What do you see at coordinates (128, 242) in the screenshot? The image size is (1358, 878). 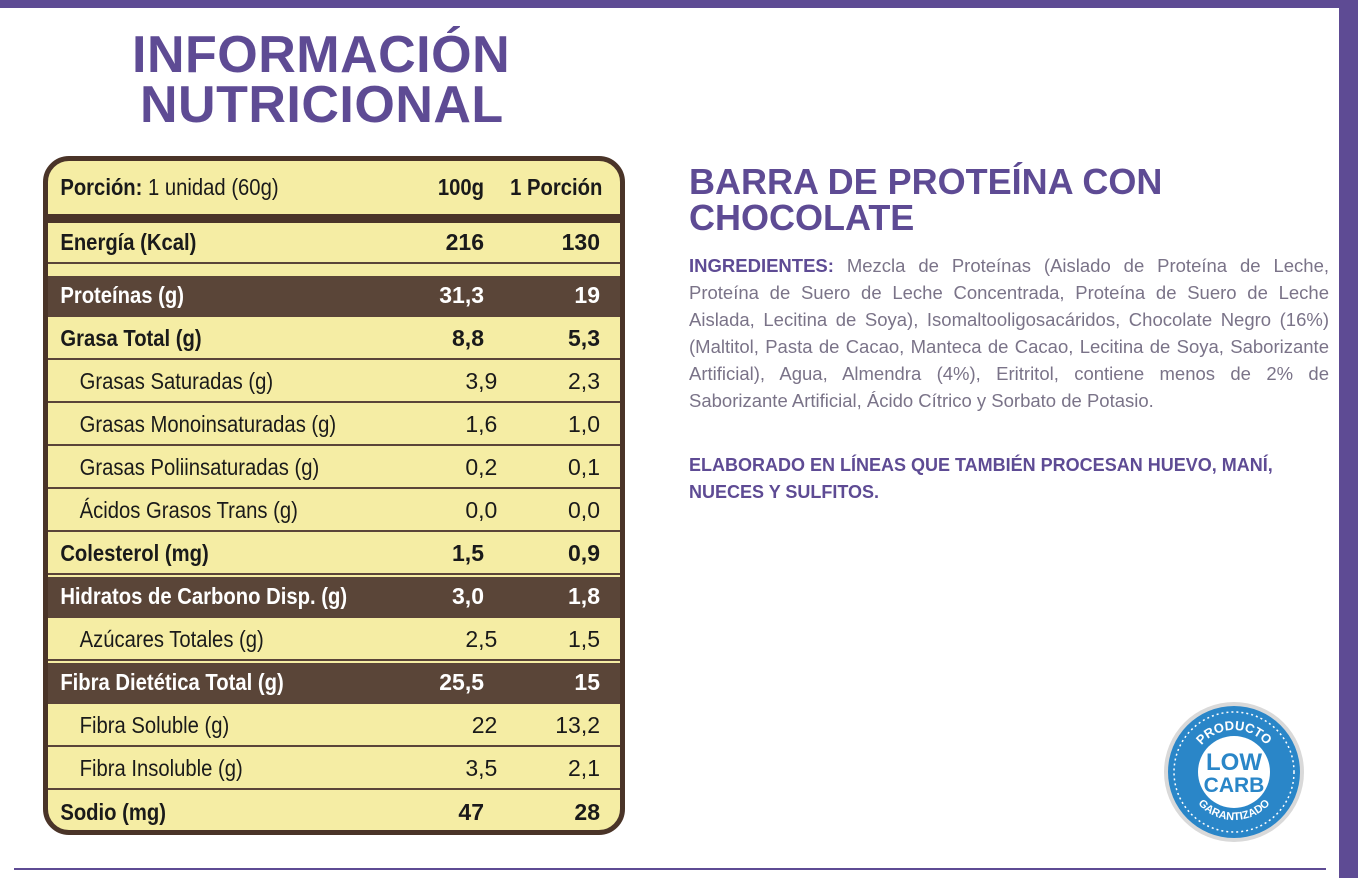 I see `row-name: Energía (Kcal)` at bounding box center [128, 242].